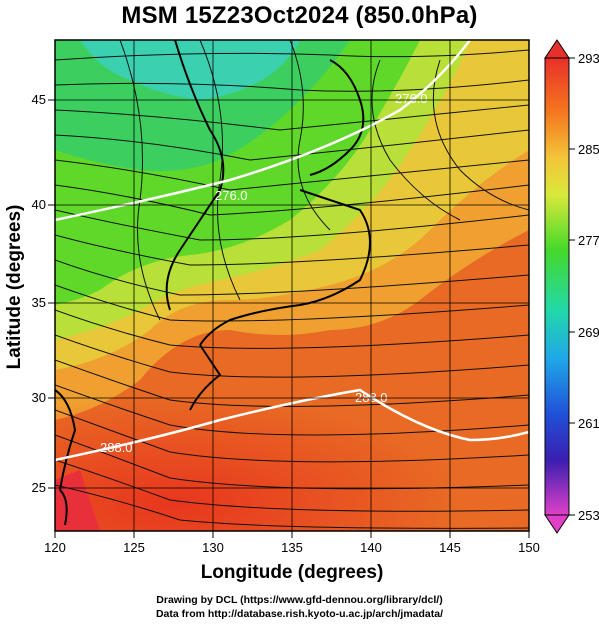 The height and width of the screenshot is (625, 599). What do you see at coordinates (195, 175) in the screenshot?
I see `coast-korea-china` at bounding box center [195, 175].